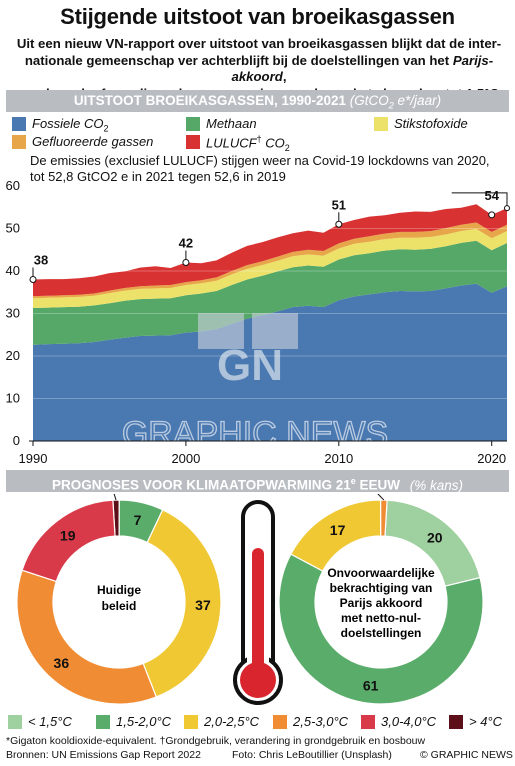 This screenshot has width=515, height=766. I want to click on donut-slice-label: 61, so click(371, 685).